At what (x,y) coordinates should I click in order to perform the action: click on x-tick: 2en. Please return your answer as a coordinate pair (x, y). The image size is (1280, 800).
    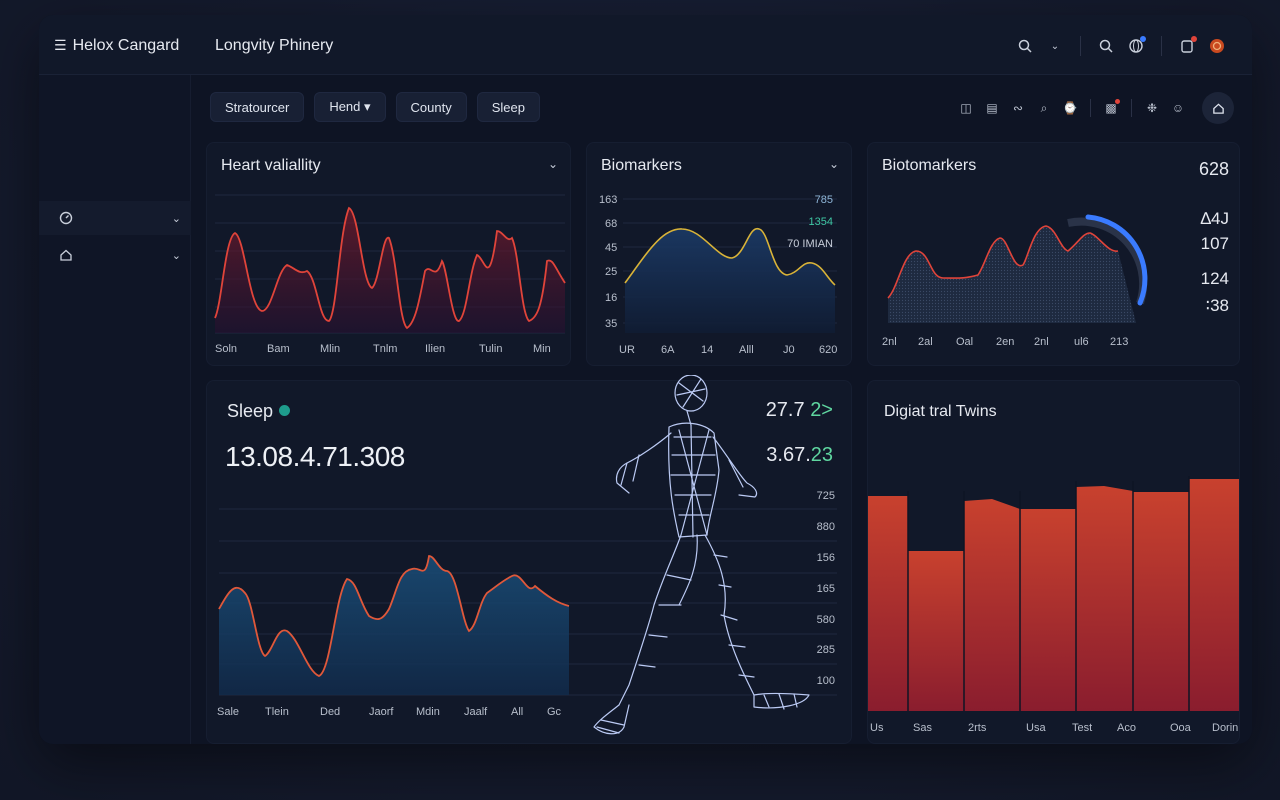
    Looking at the image, I should click on (1005, 342).